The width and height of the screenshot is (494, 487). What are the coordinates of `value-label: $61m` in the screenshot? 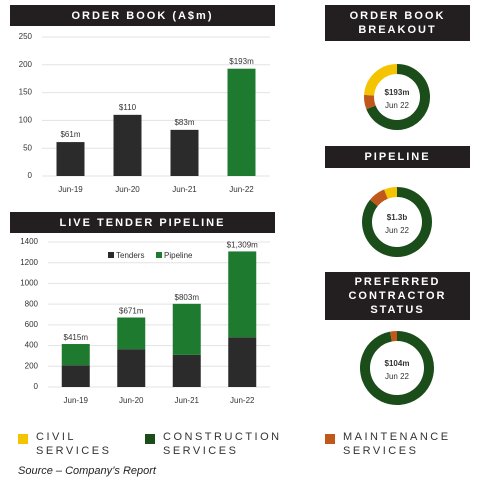 It's located at (70, 134).